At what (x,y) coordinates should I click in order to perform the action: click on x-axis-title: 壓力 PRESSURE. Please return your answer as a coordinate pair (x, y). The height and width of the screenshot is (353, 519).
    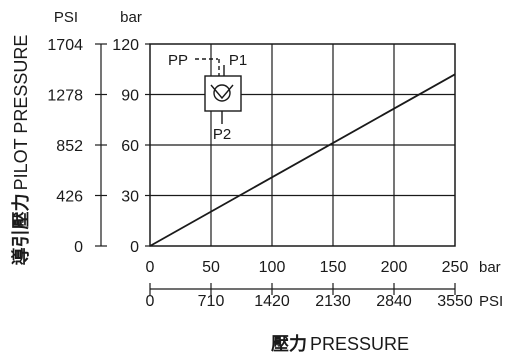
    Looking at the image, I should click on (340, 343).